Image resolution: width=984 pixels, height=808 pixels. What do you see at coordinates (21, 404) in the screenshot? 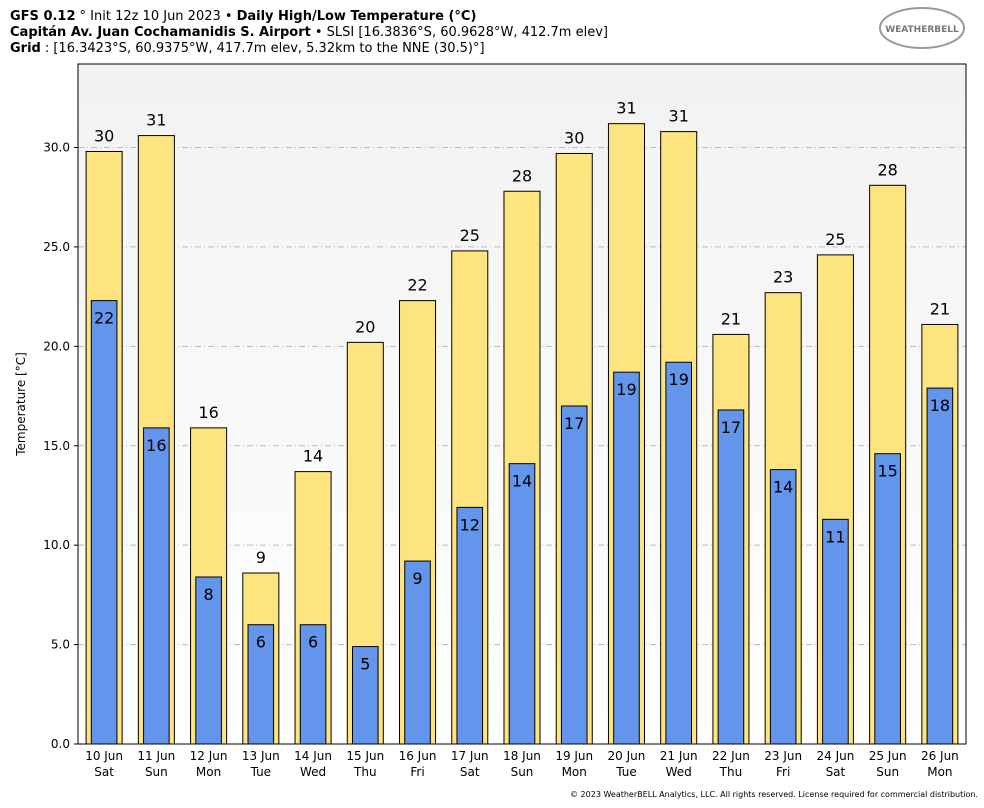
I see `y-axis-label: Temperature [°C]` at bounding box center [21, 404].